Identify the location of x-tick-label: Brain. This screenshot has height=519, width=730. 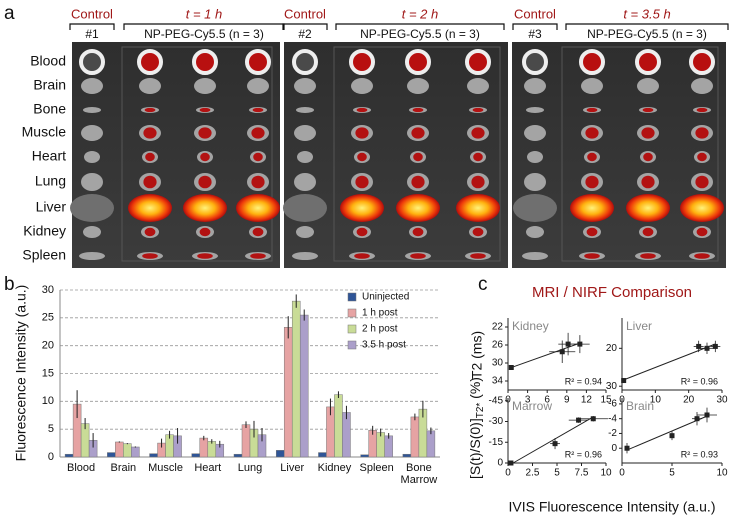
(123, 468).